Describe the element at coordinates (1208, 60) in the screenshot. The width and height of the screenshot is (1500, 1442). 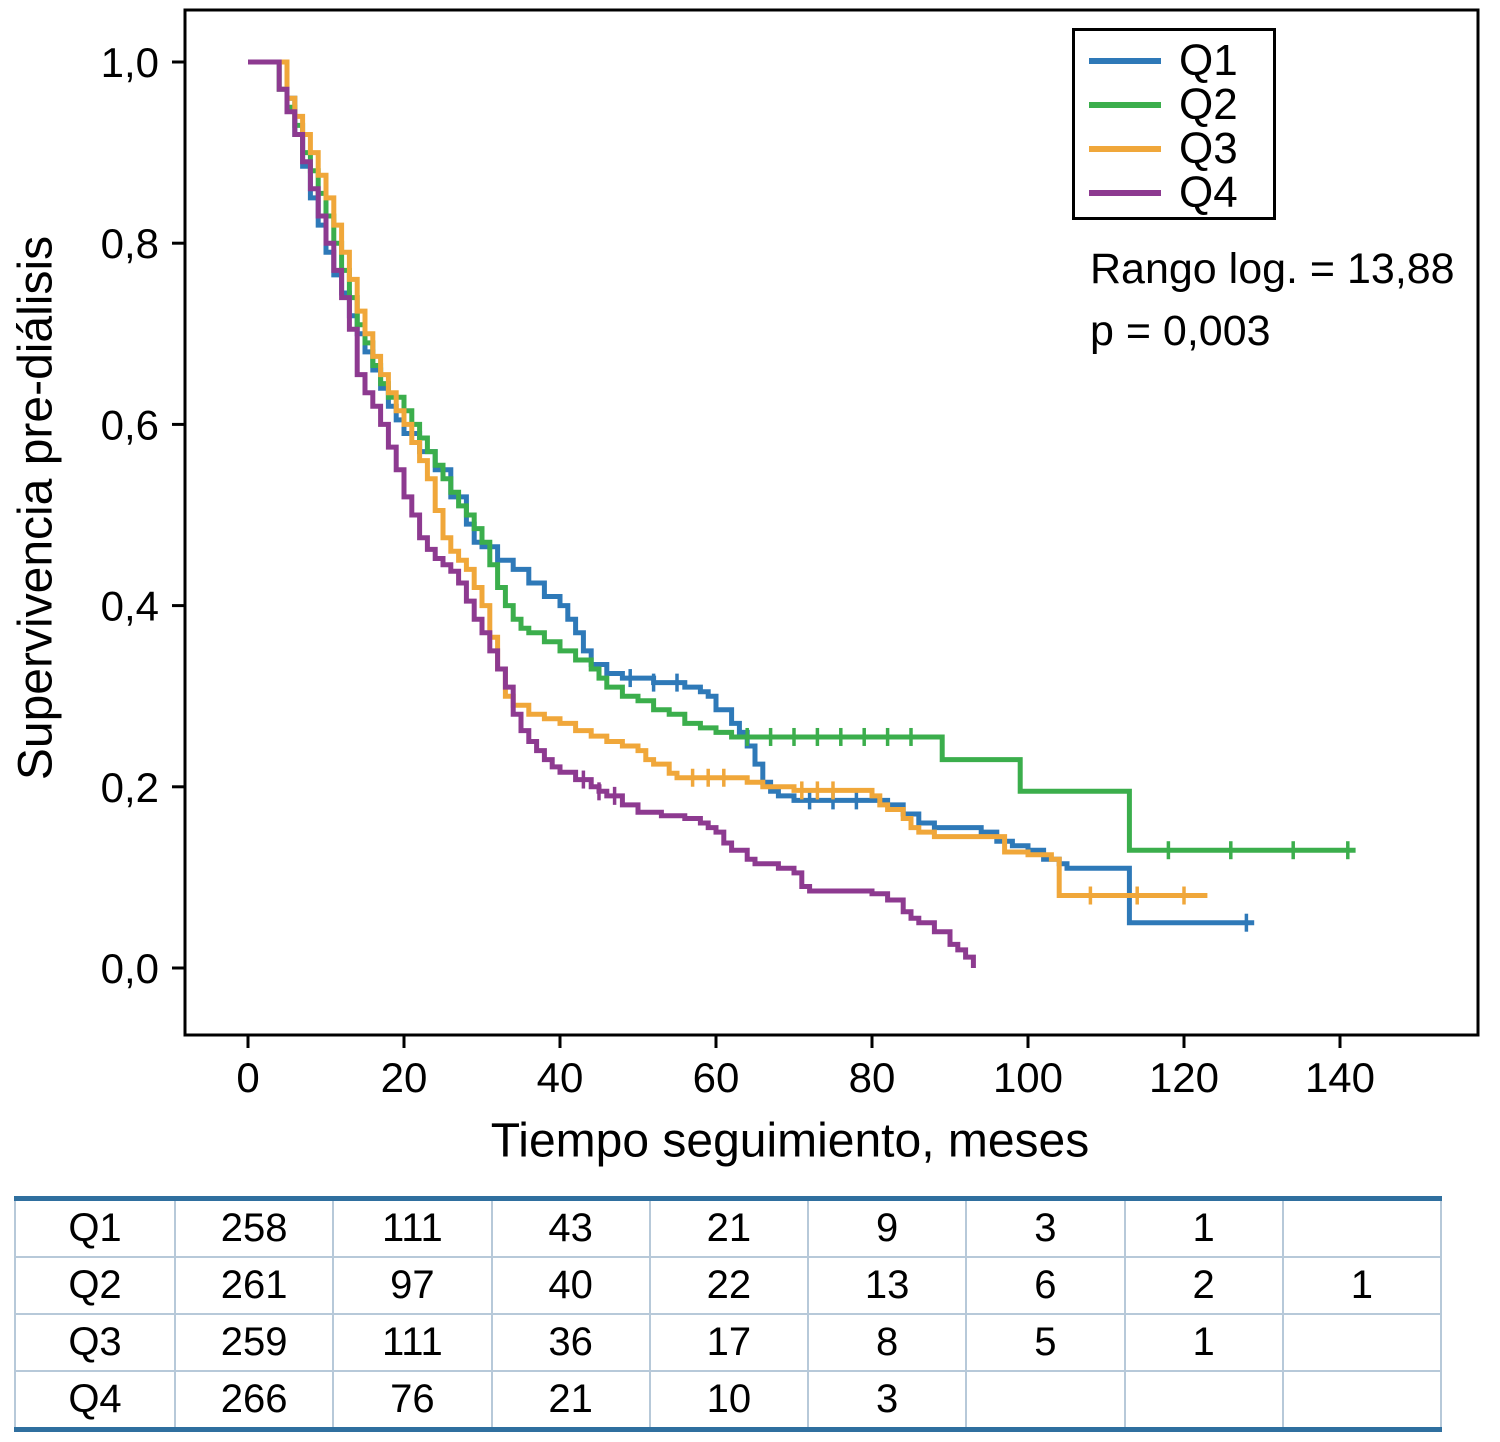
I see `legend-label-q1: Q1` at that location.